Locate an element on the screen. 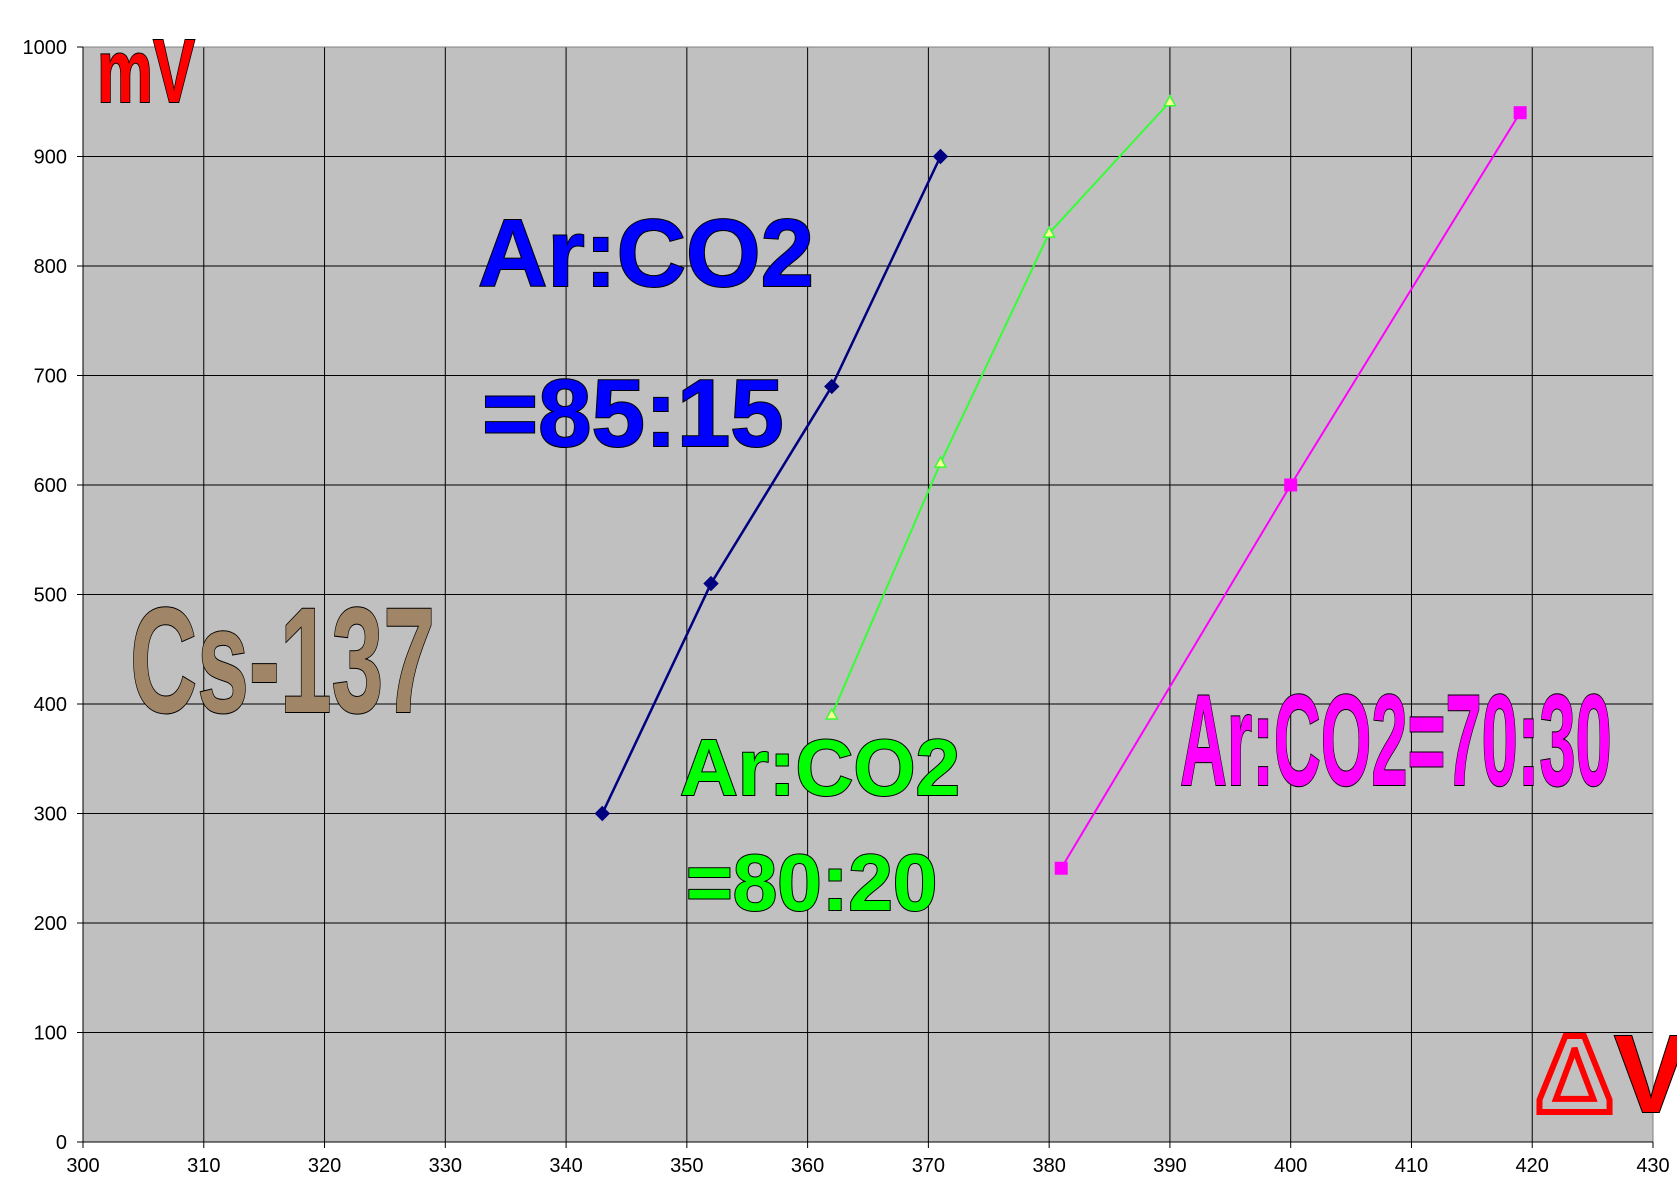  x-axis-label-delta-v: ΔV is located at coordinates (1606, 1074).